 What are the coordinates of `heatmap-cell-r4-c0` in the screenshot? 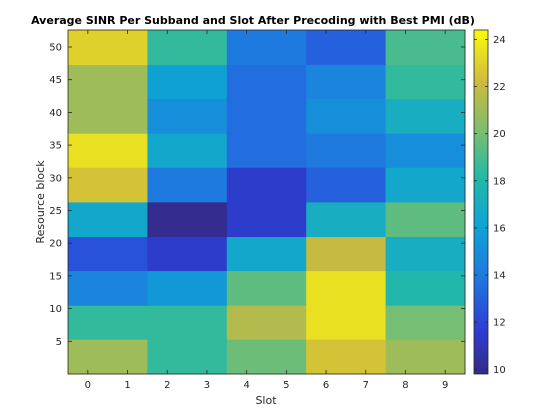 It's located at (108, 220).